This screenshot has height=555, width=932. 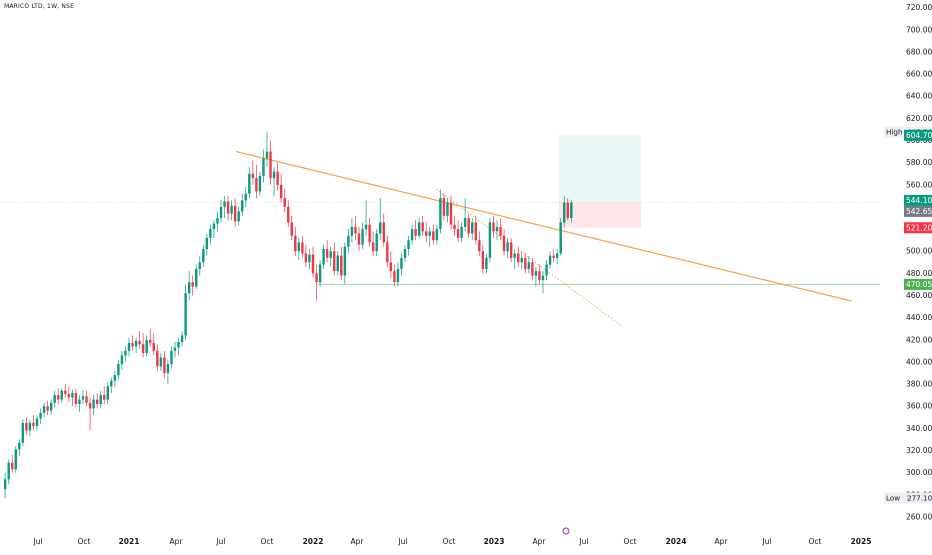 I want to click on target-price-tag: 604.70, so click(x=918, y=135).